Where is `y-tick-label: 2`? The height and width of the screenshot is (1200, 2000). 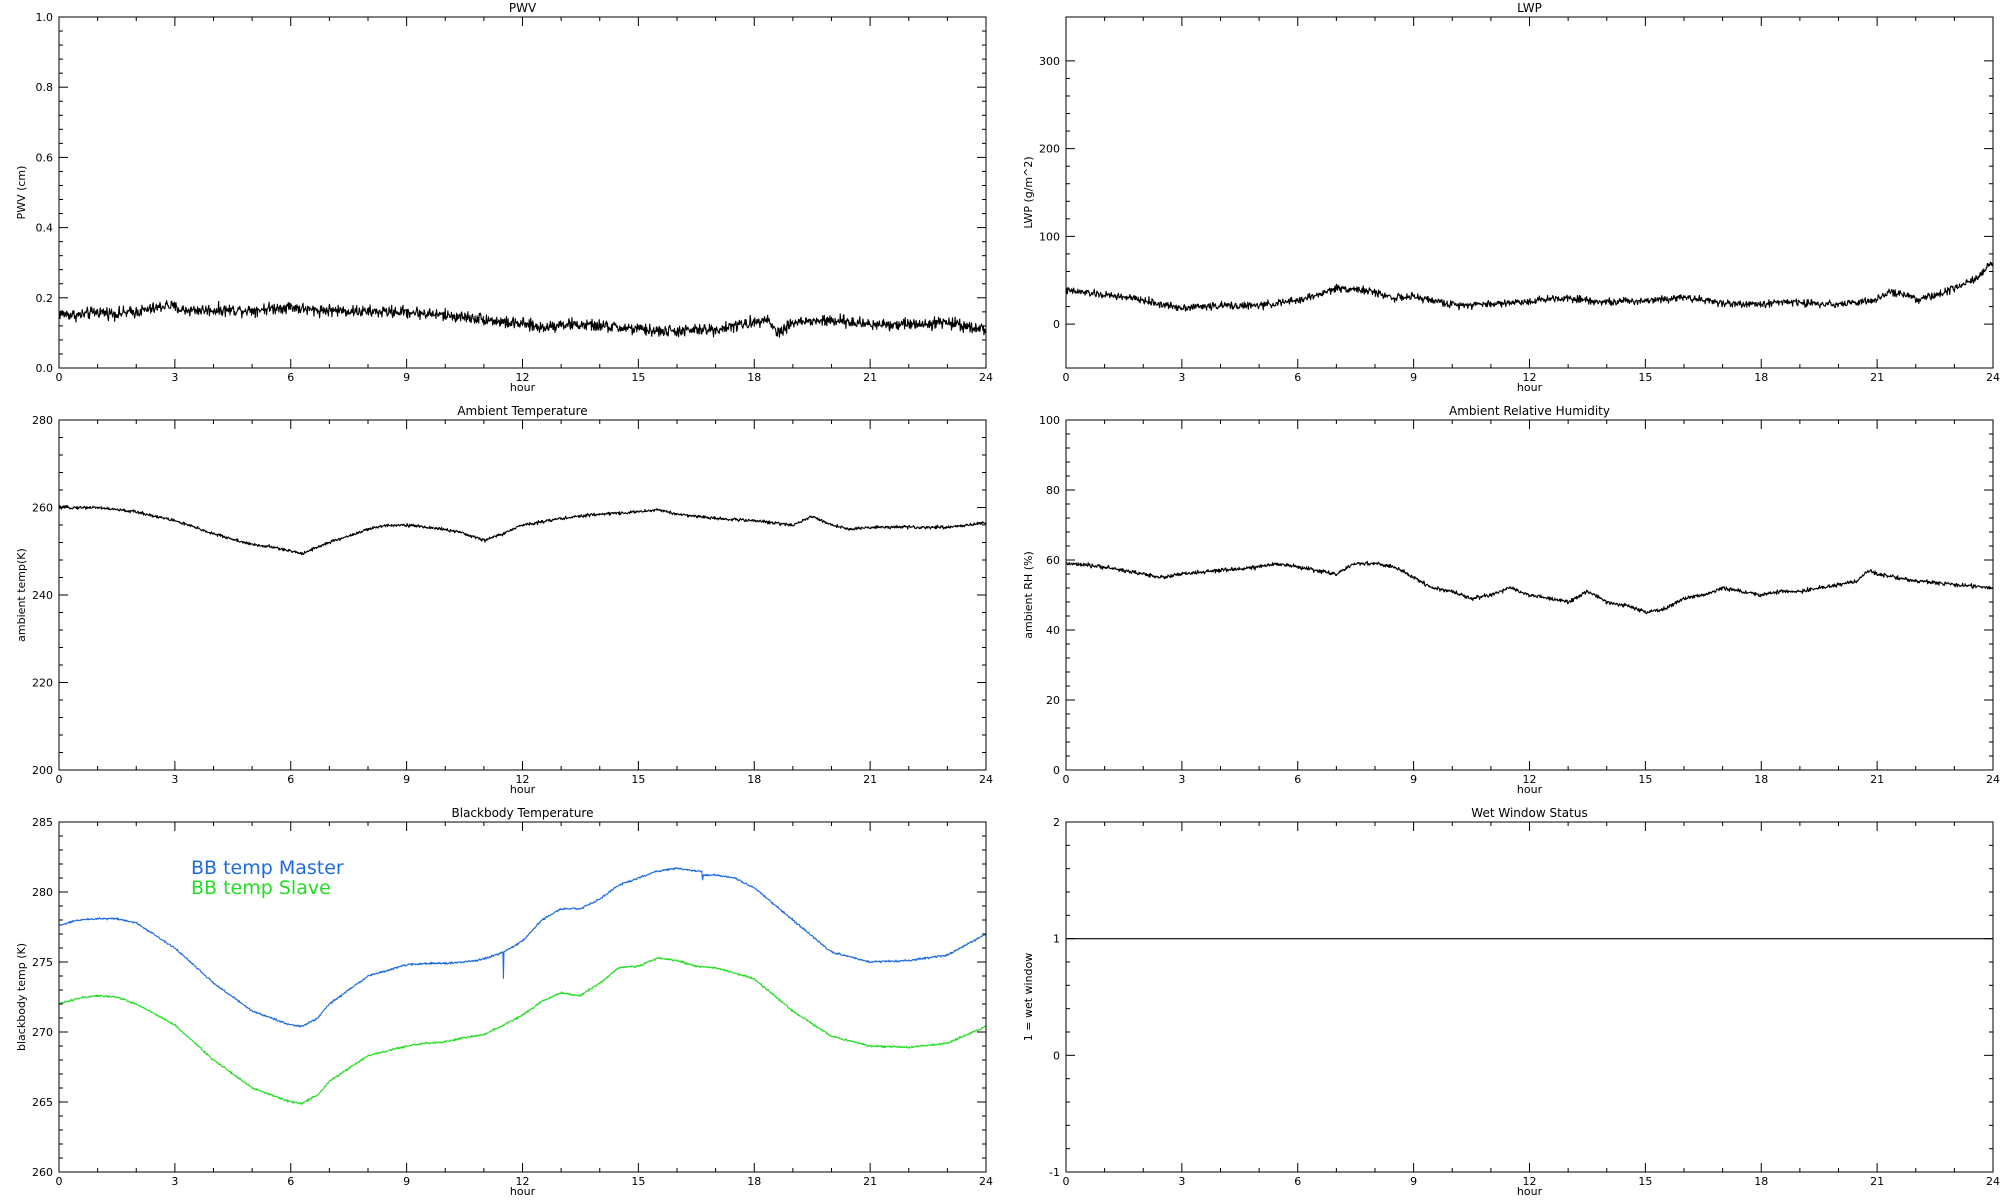
y-tick-label: 2 is located at coordinates (1056, 822).